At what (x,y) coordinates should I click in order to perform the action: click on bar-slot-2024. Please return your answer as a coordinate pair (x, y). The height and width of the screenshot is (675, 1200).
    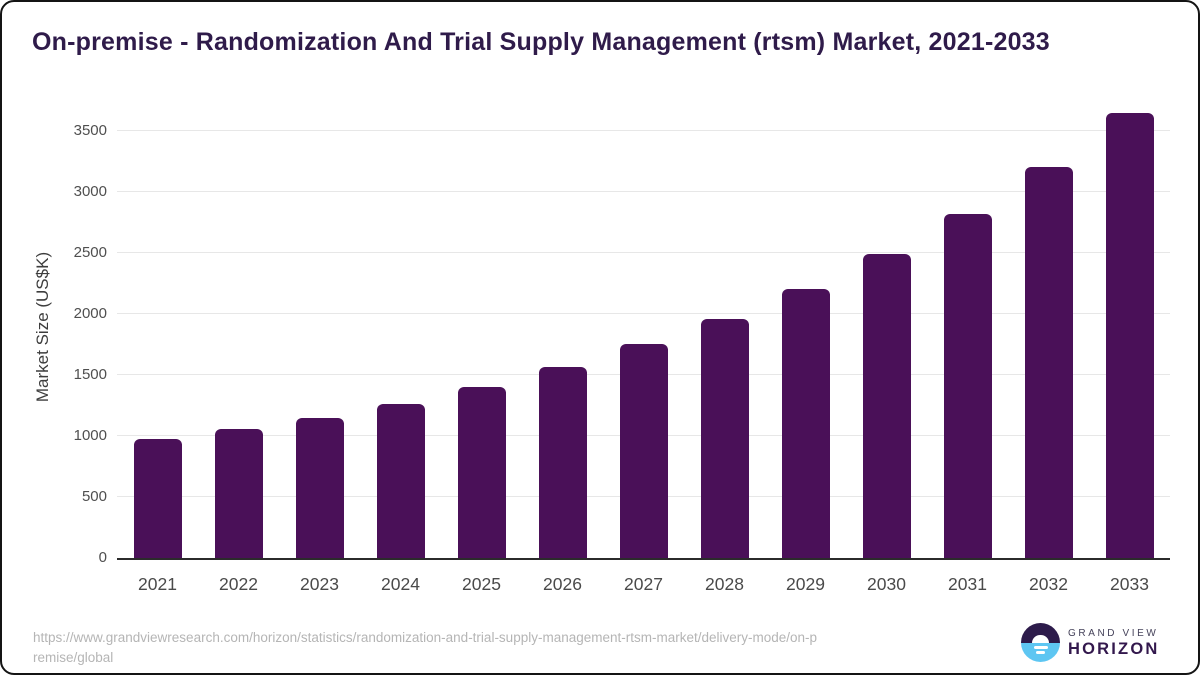
    Looking at the image, I should click on (400, 330).